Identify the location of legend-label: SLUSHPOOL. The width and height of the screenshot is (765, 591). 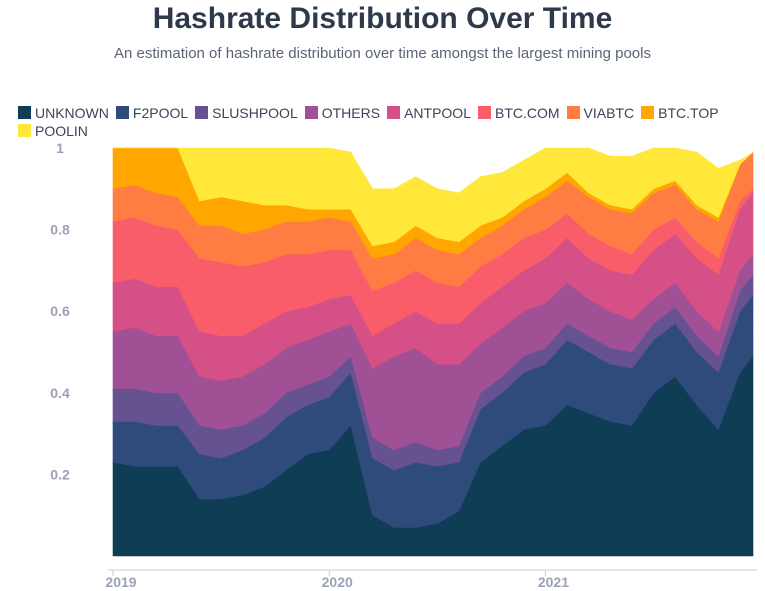
(255, 113).